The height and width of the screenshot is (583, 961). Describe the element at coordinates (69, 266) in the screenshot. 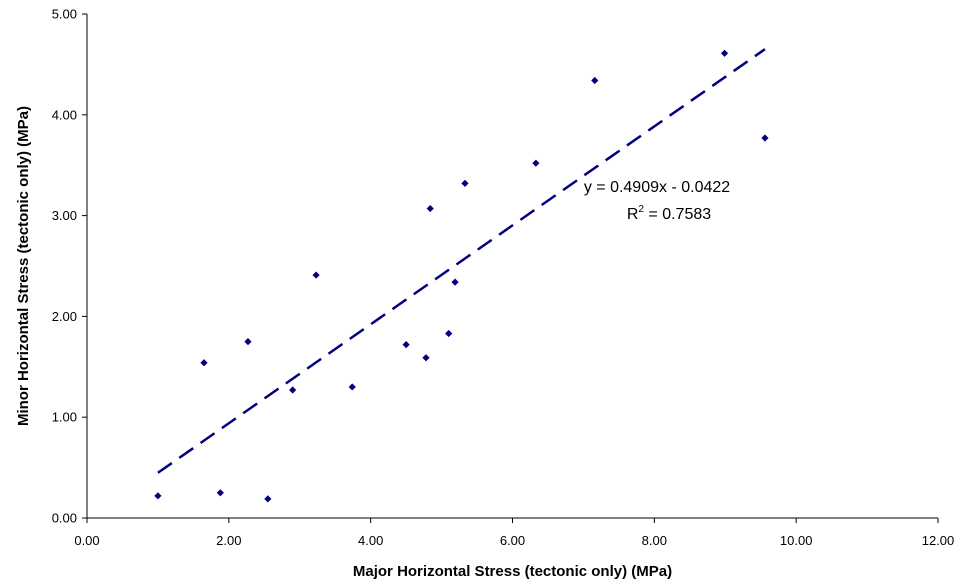

I see `y-axis-ticks: 0.00 1.00 2.00 3.00 4.00 5.00` at that location.